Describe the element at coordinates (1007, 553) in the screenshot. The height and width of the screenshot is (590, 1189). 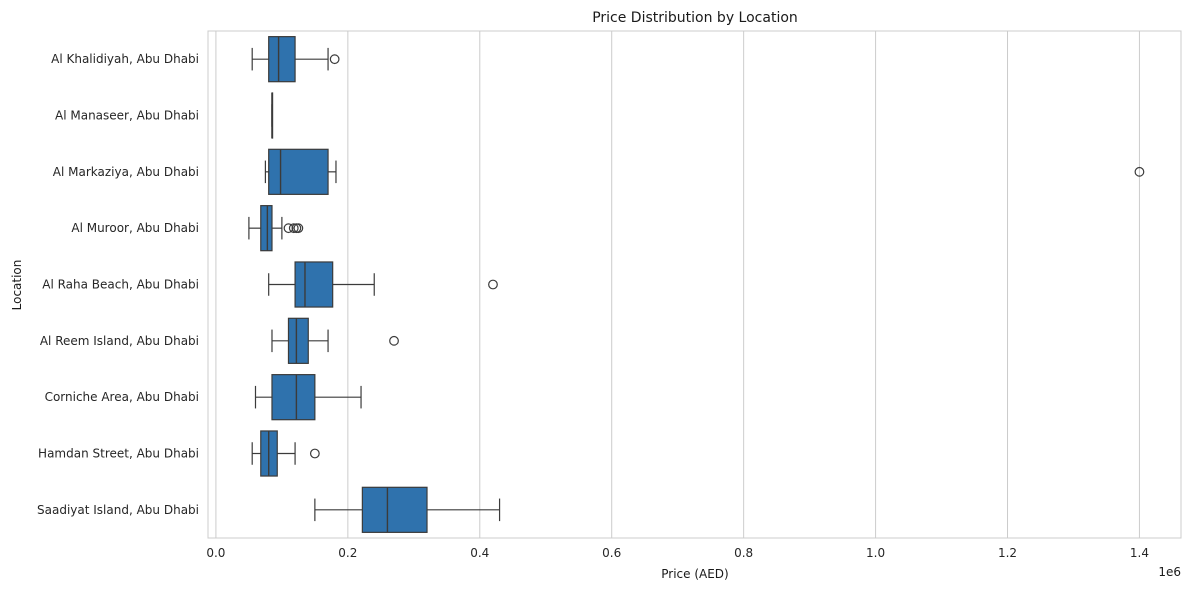
I see `x-tick-label: 1.2` at that location.